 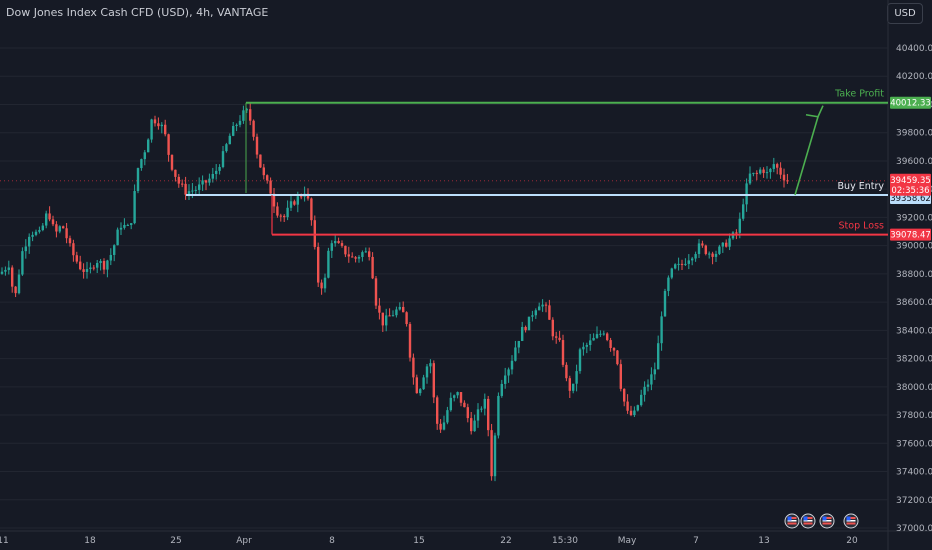 What do you see at coordinates (914, 473) in the screenshot?
I see `y-tick-label: 37400.00` at bounding box center [914, 473].